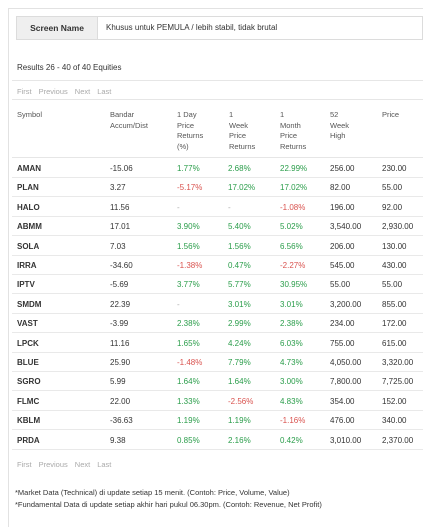  Describe the element at coordinates (217, 207) in the screenshot. I see `table-row: HALO 11.56 - - -1.08% 196.00 92.00` at that location.